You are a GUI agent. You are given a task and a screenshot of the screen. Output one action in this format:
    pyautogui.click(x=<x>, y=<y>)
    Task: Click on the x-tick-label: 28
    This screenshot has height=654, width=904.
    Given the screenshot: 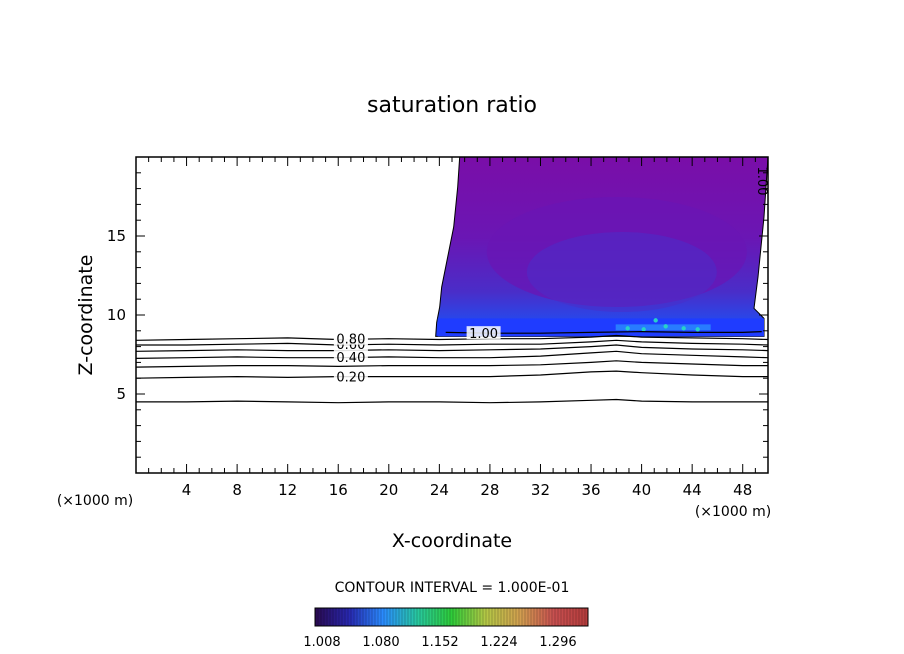 What is the action you would take?
    pyautogui.click(x=489, y=490)
    